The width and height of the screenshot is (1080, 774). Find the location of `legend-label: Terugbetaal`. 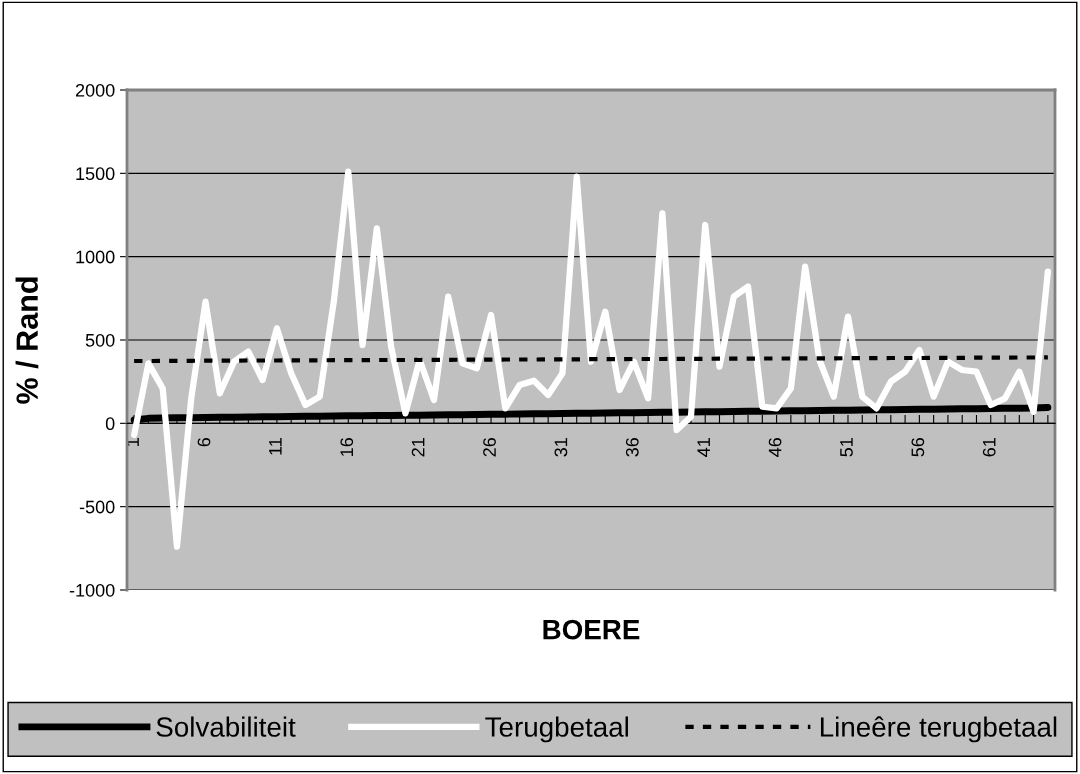

legend-label: Terugbetaal is located at coordinates (556, 729).